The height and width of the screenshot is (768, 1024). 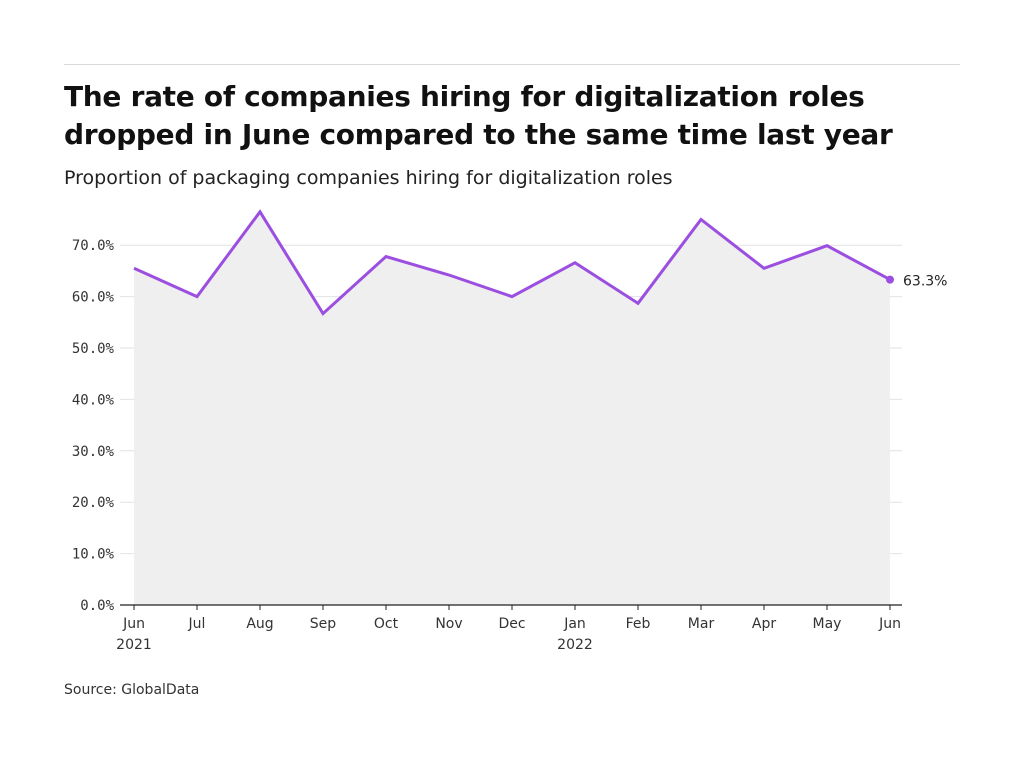 What do you see at coordinates (134, 645) in the screenshot?
I see `x-tick-year-label: 2021` at bounding box center [134, 645].